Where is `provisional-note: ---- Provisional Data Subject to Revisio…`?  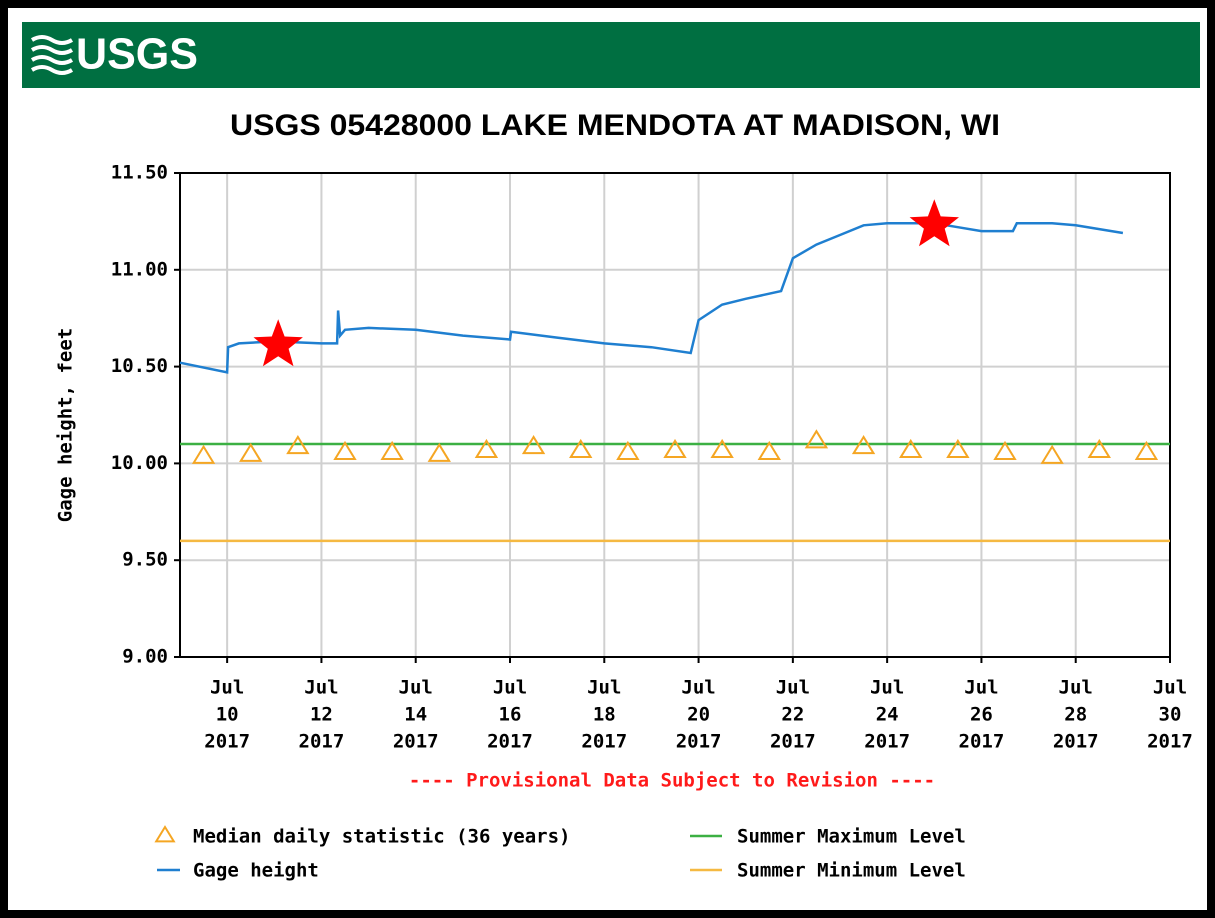 provisional-note: ---- Provisional Data Subject to Revisio… is located at coordinates (672, 781).